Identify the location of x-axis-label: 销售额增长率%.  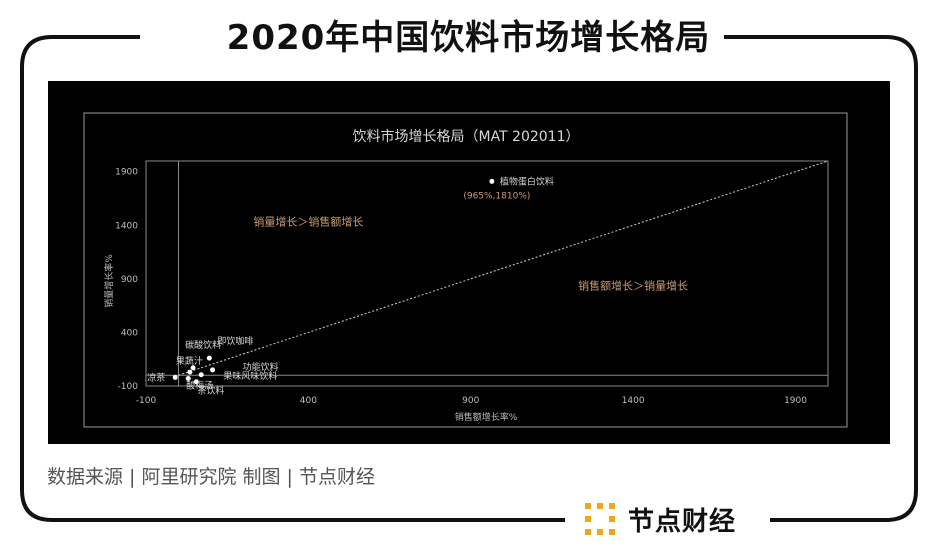
(486, 417).